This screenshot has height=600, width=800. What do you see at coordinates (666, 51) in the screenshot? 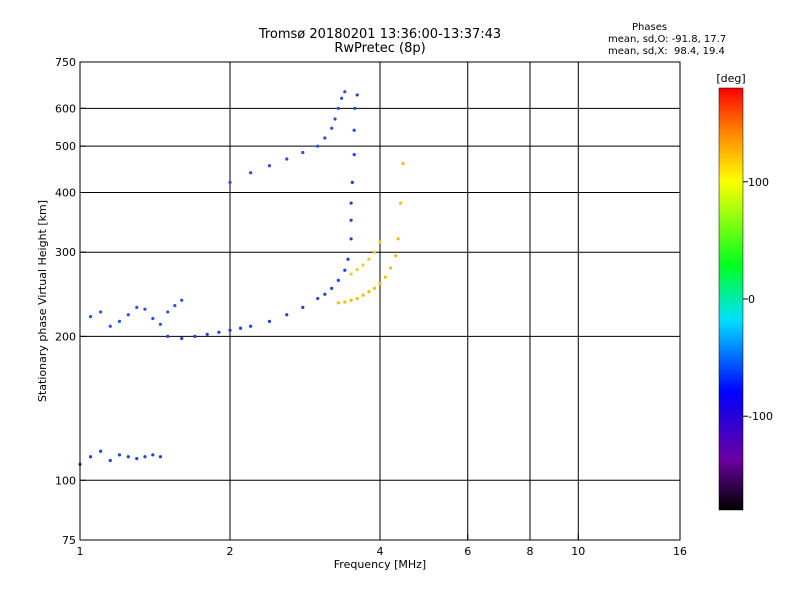
I see `stats-x: mean, sd,X: 98.4, 19.4` at bounding box center [666, 51].